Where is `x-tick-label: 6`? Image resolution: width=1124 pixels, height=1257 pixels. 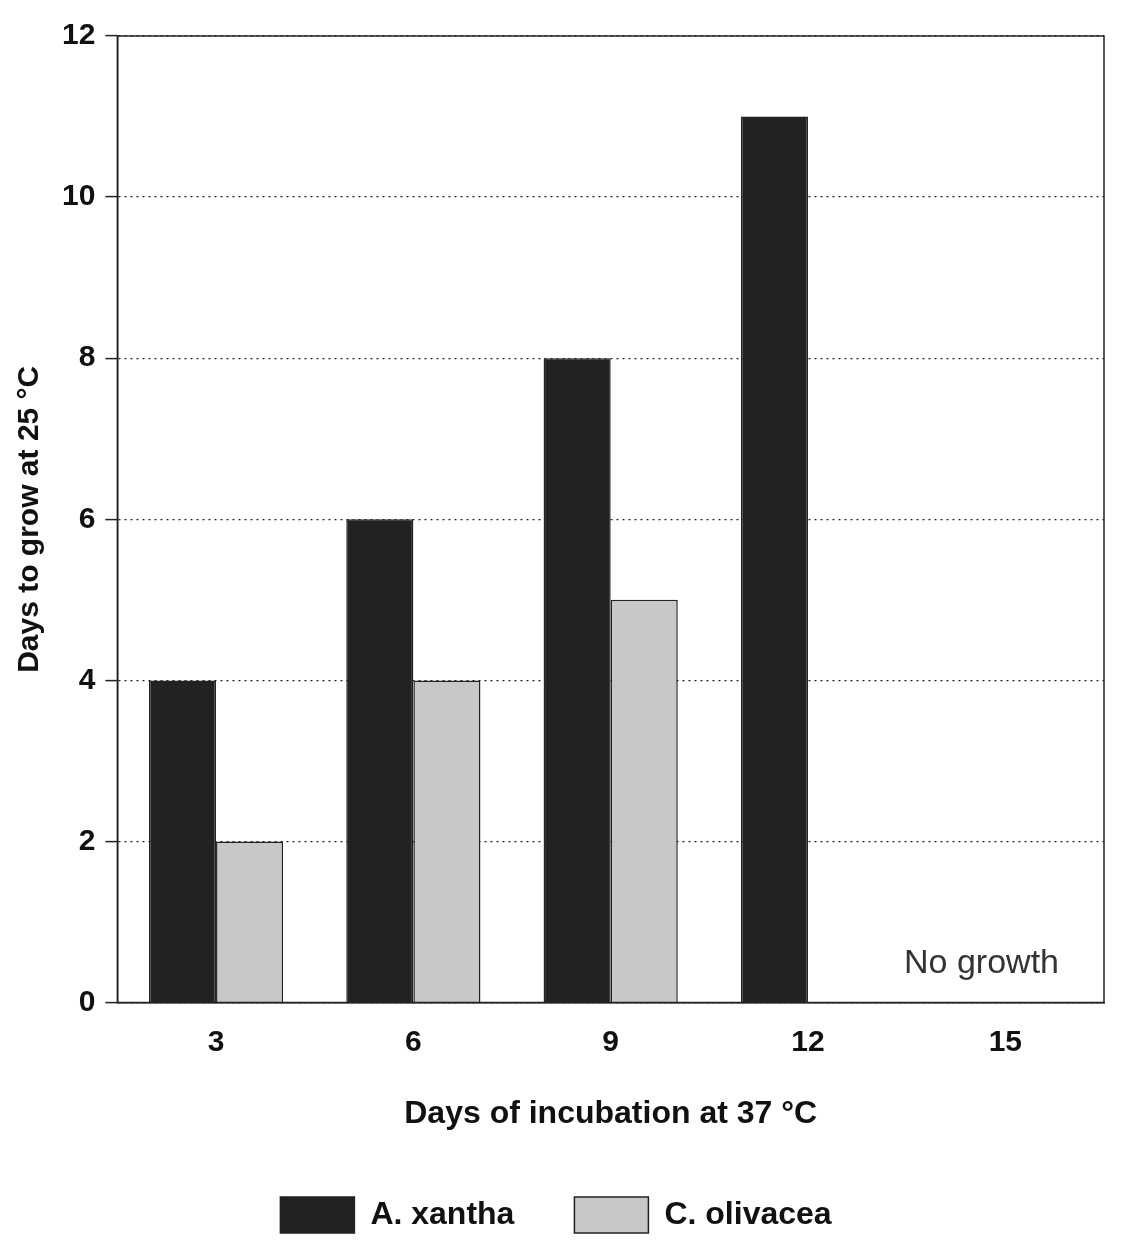 x-tick-label: 6 is located at coordinates (413, 1040).